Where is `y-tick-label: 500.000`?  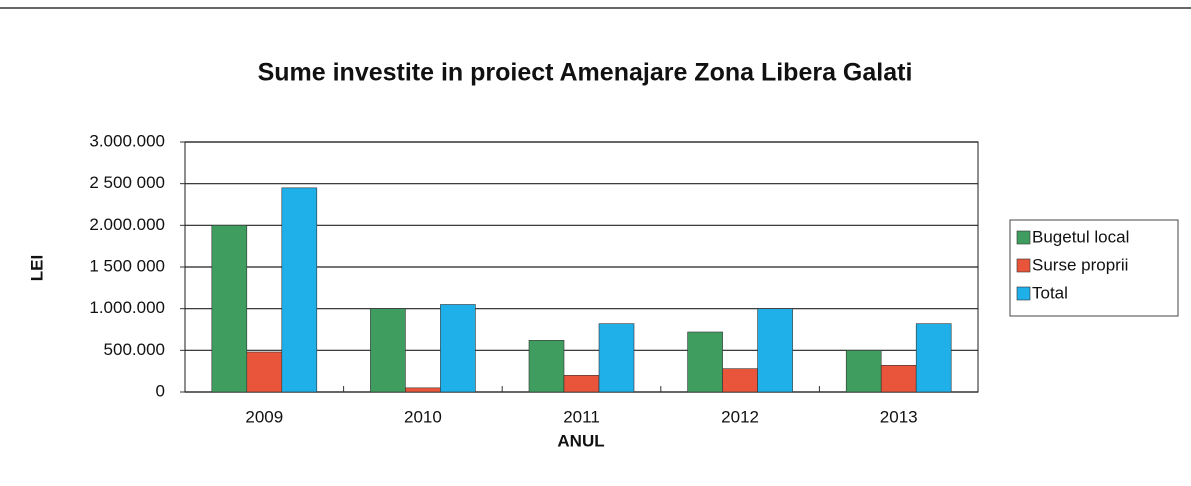
y-tick-label: 500.000 is located at coordinates (134, 349).